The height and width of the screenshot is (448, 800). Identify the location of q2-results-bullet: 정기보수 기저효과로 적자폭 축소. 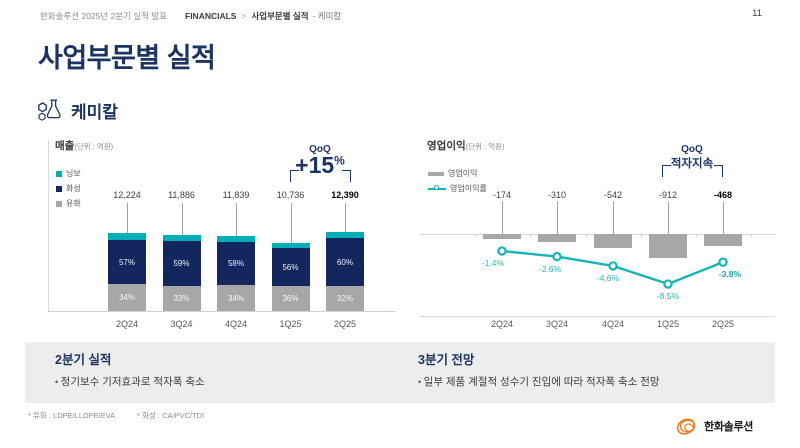
(130, 381).